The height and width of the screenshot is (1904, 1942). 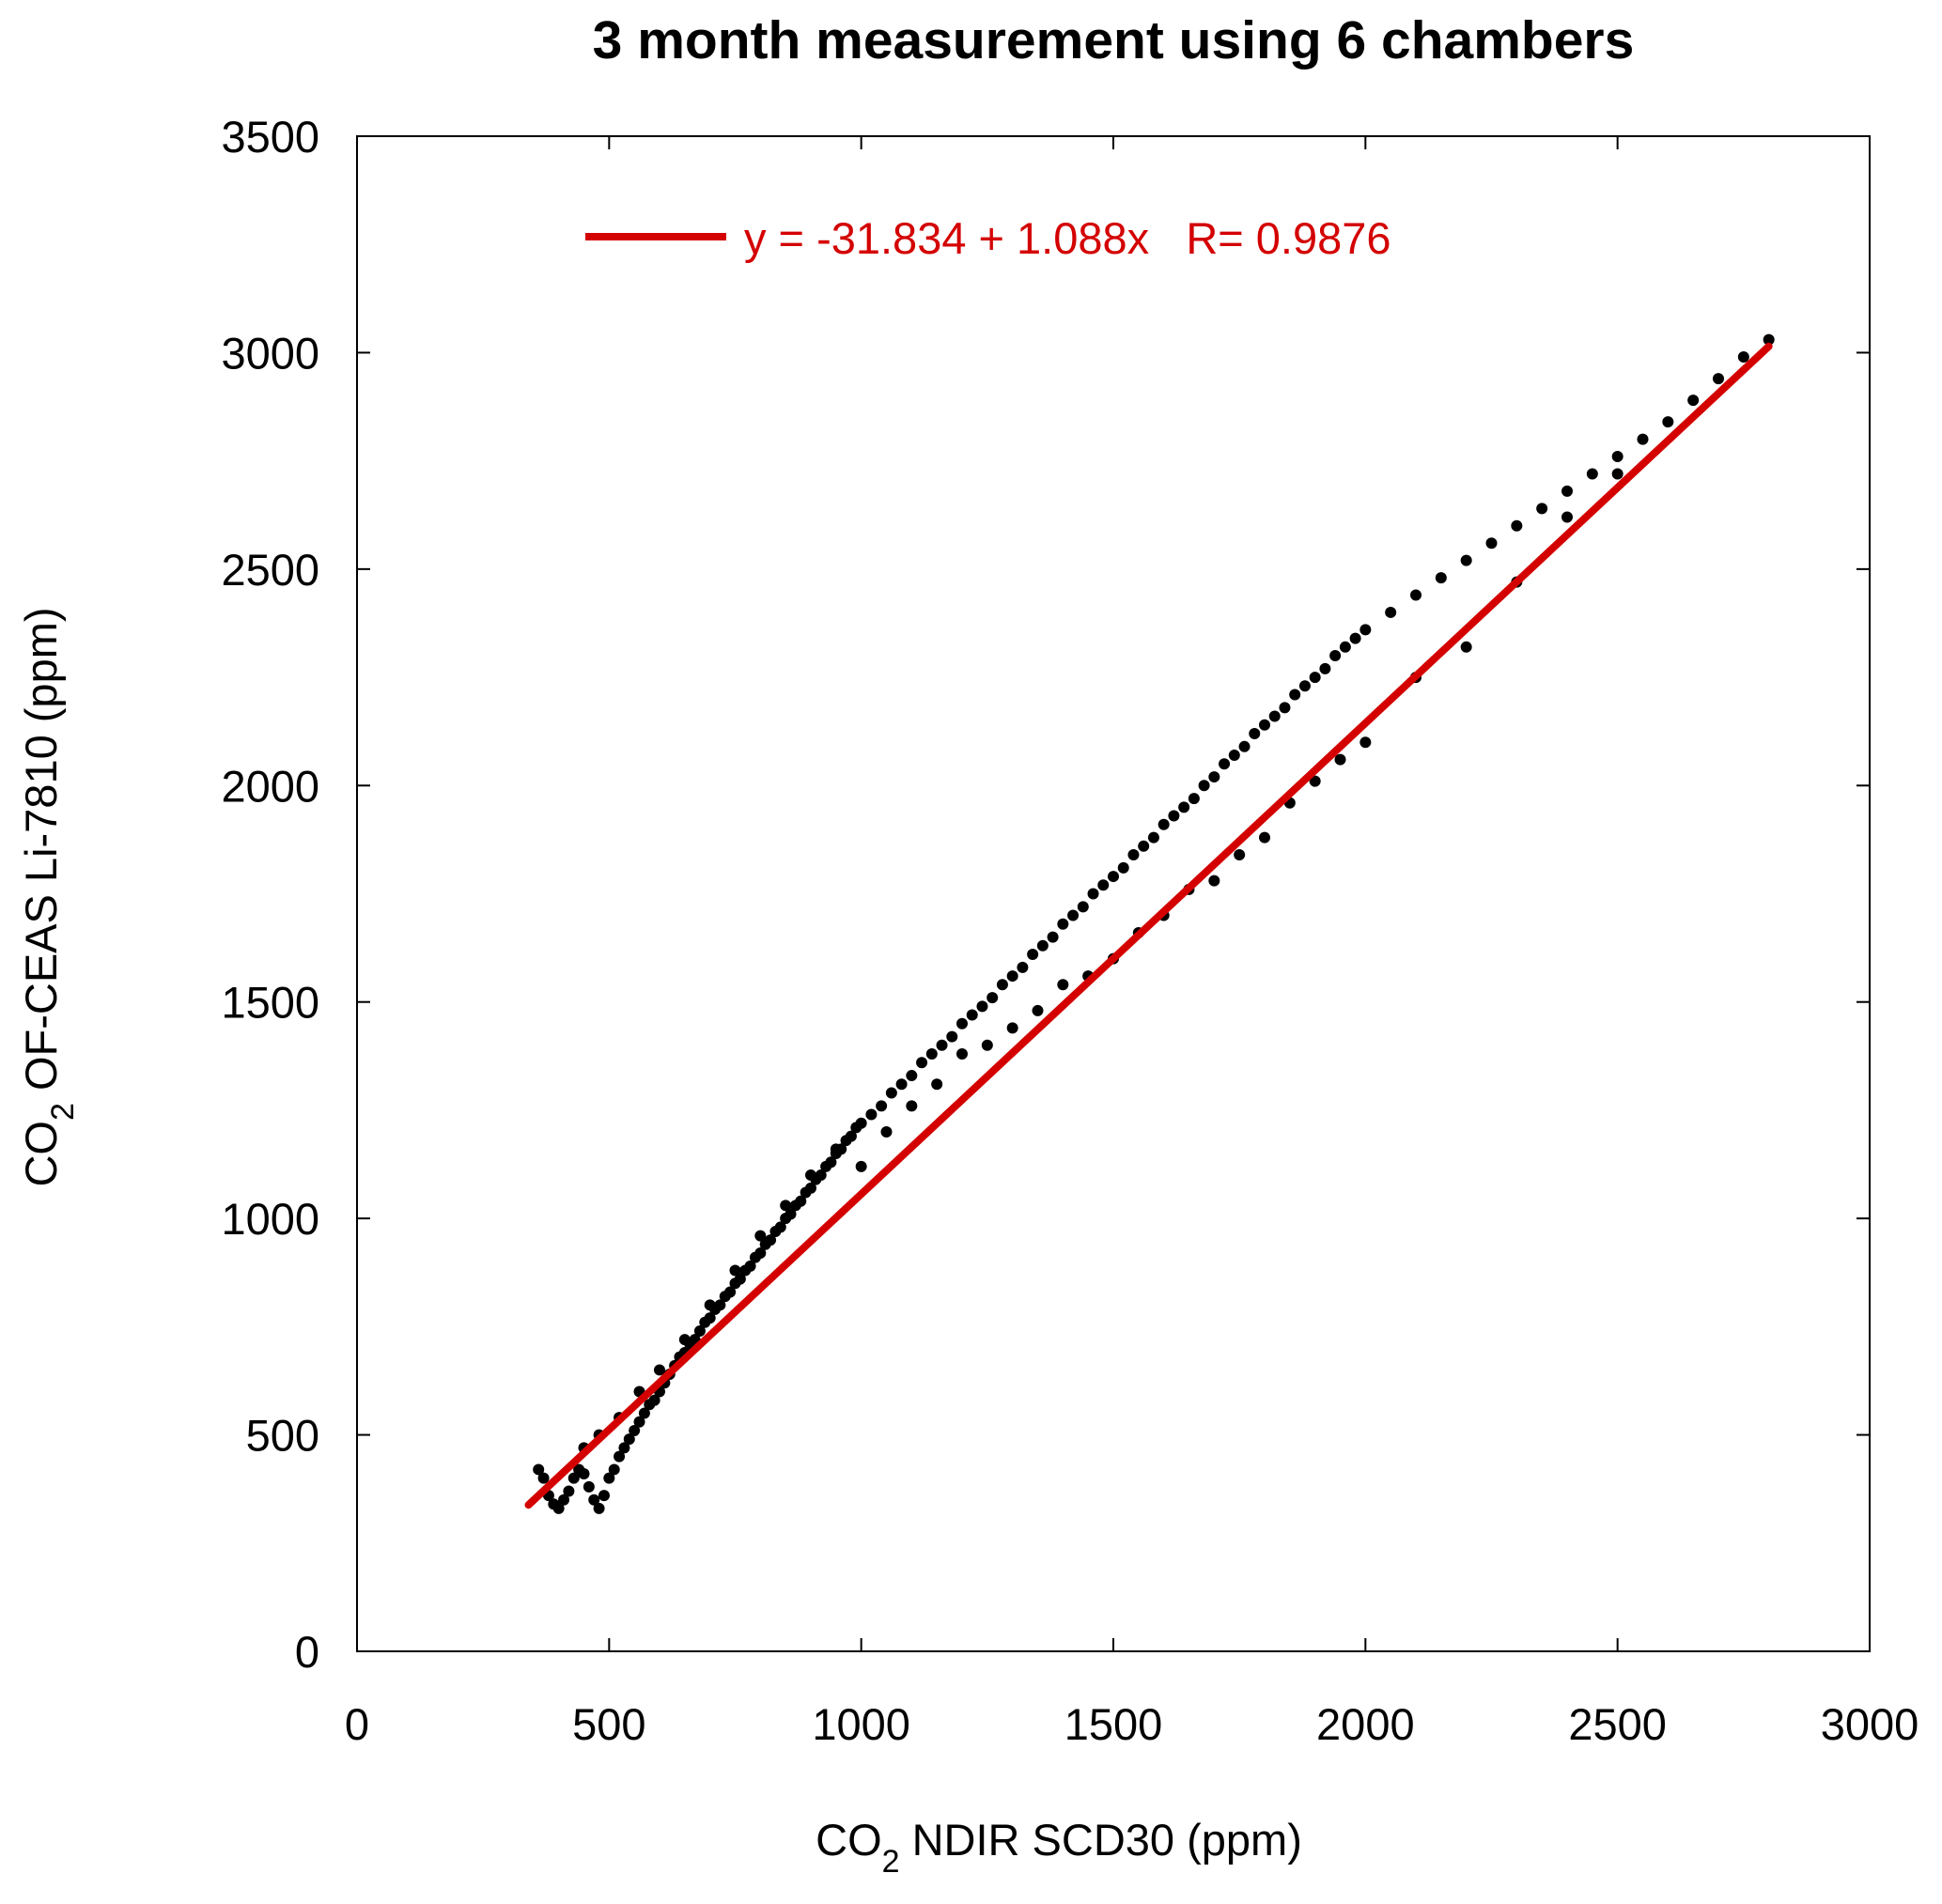 I want to click on x-tick-label: 1500, so click(x=1113, y=1724).